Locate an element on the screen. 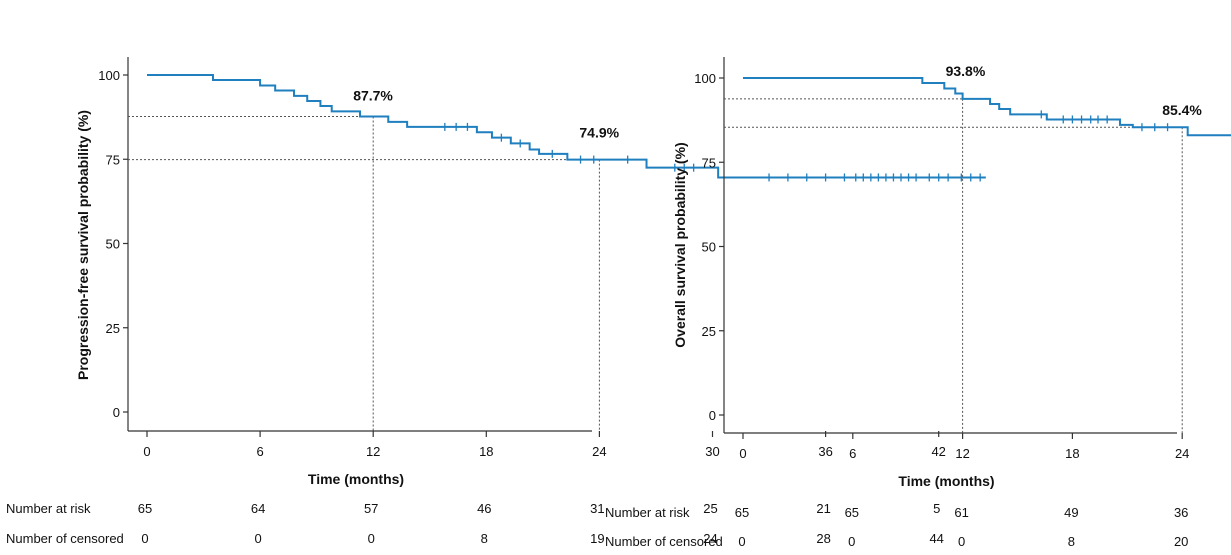  risk-value: 64 is located at coordinates (258, 508).